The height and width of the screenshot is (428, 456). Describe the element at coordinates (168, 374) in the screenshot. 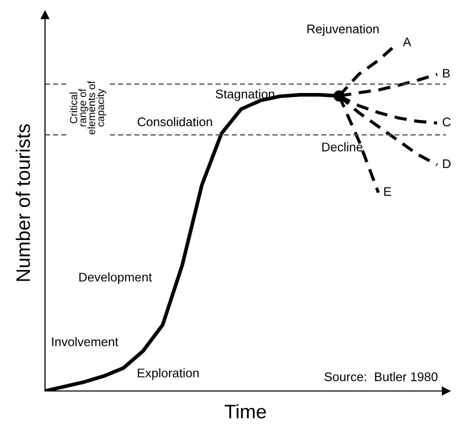

I see `annotation: Exploration` at that location.